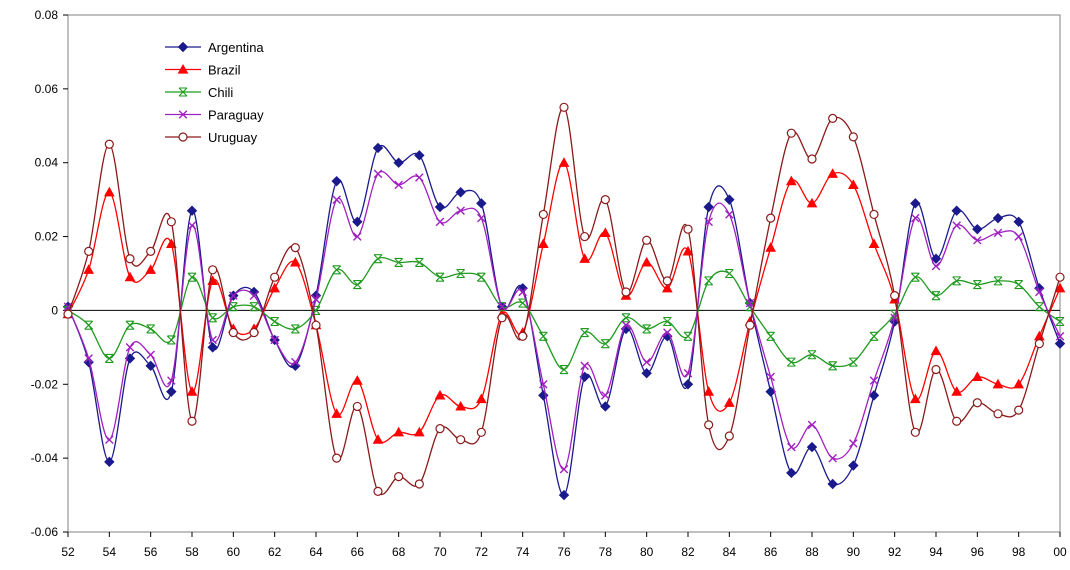  What do you see at coordinates (936, 552) in the screenshot?
I see `x-tick-label: 94` at bounding box center [936, 552].